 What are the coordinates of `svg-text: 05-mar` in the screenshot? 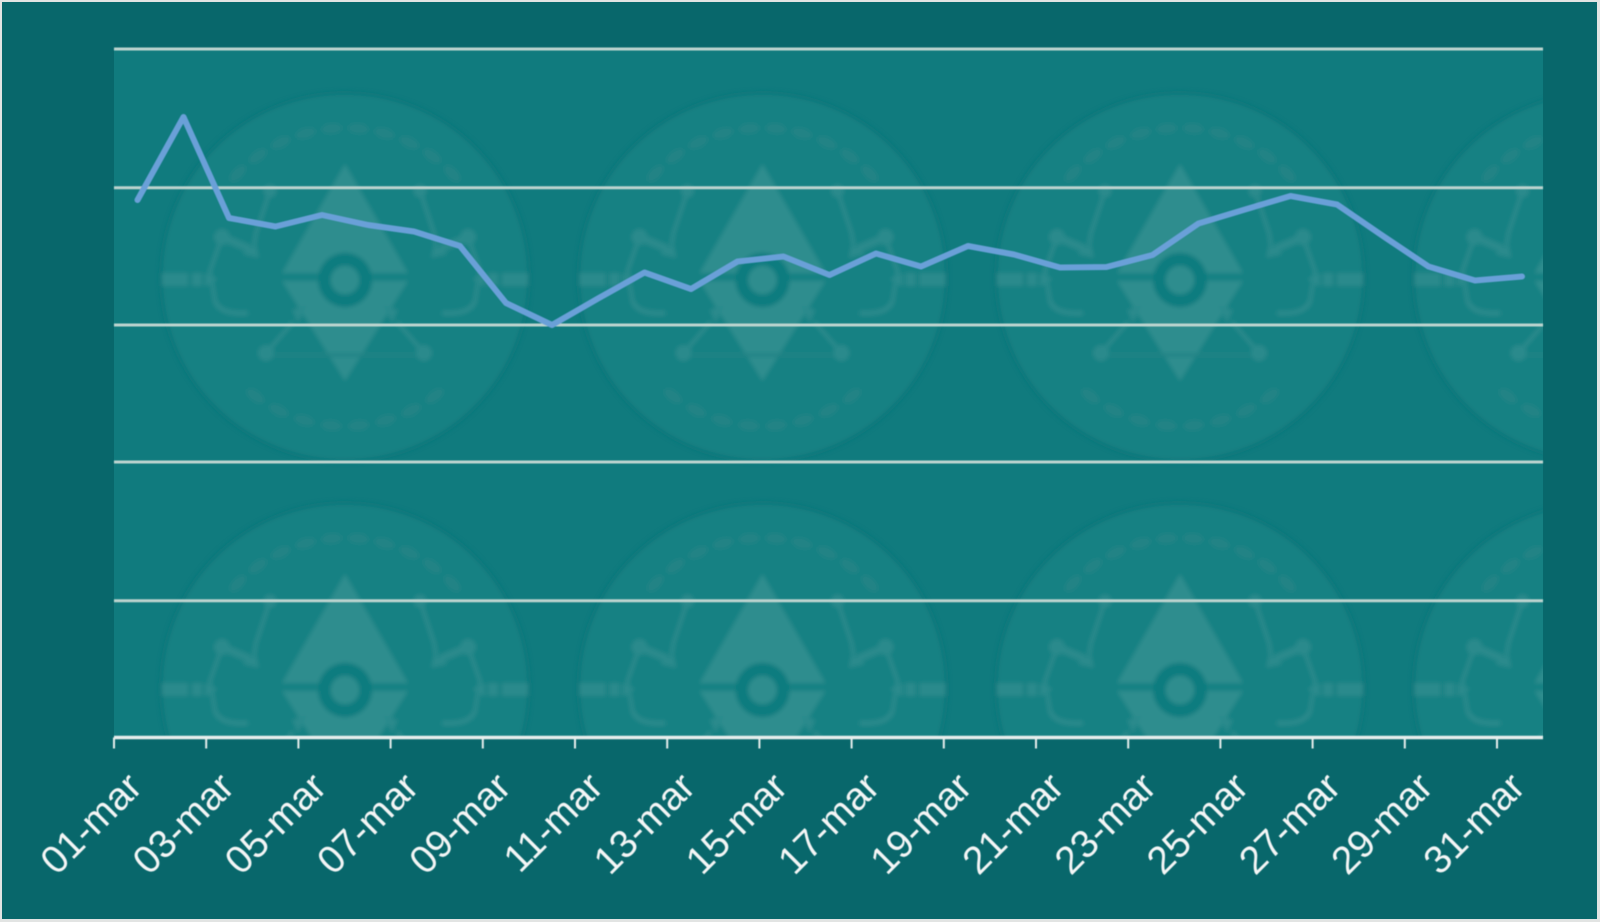 It's located at (276, 824).